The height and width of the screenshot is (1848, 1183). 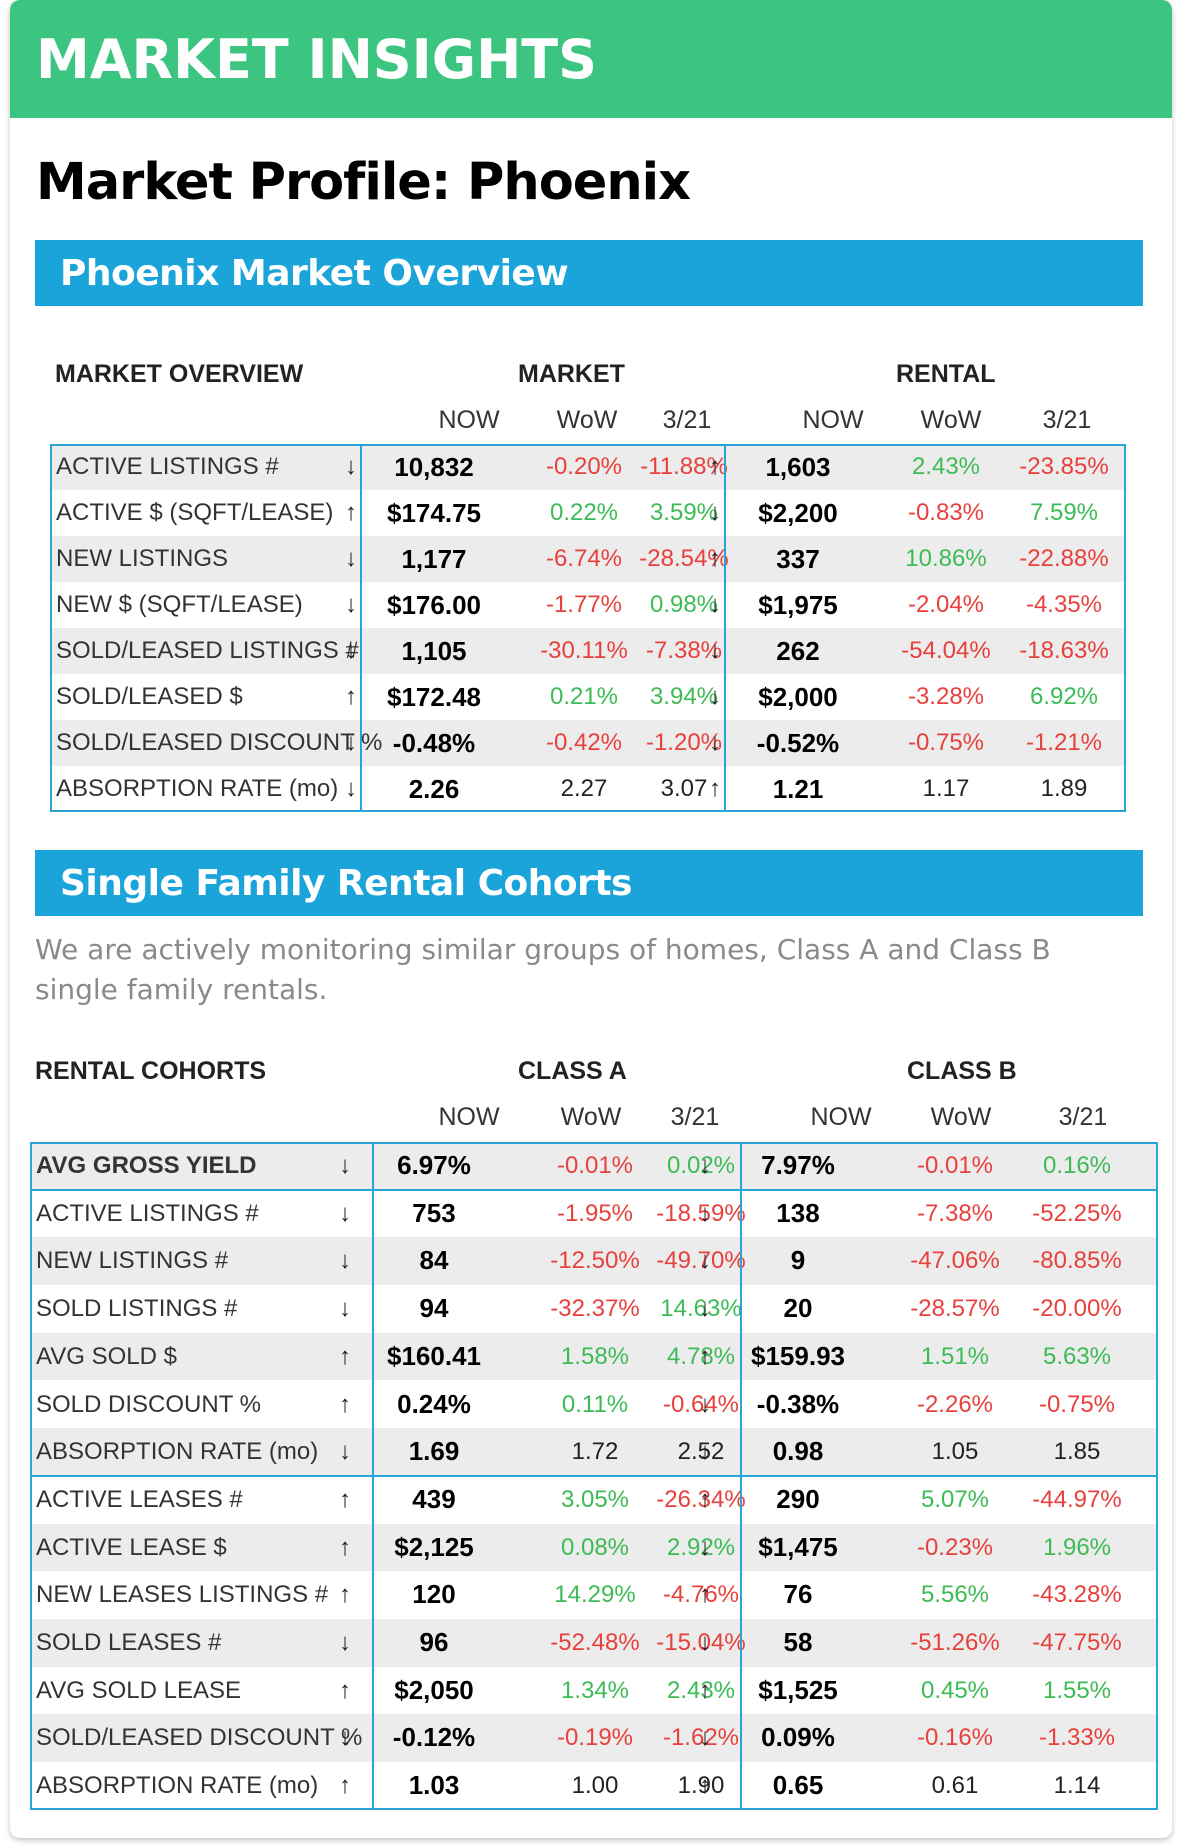 What do you see at coordinates (684, 604) in the screenshot?
I see `value-ytd: 0.98%` at bounding box center [684, 604].